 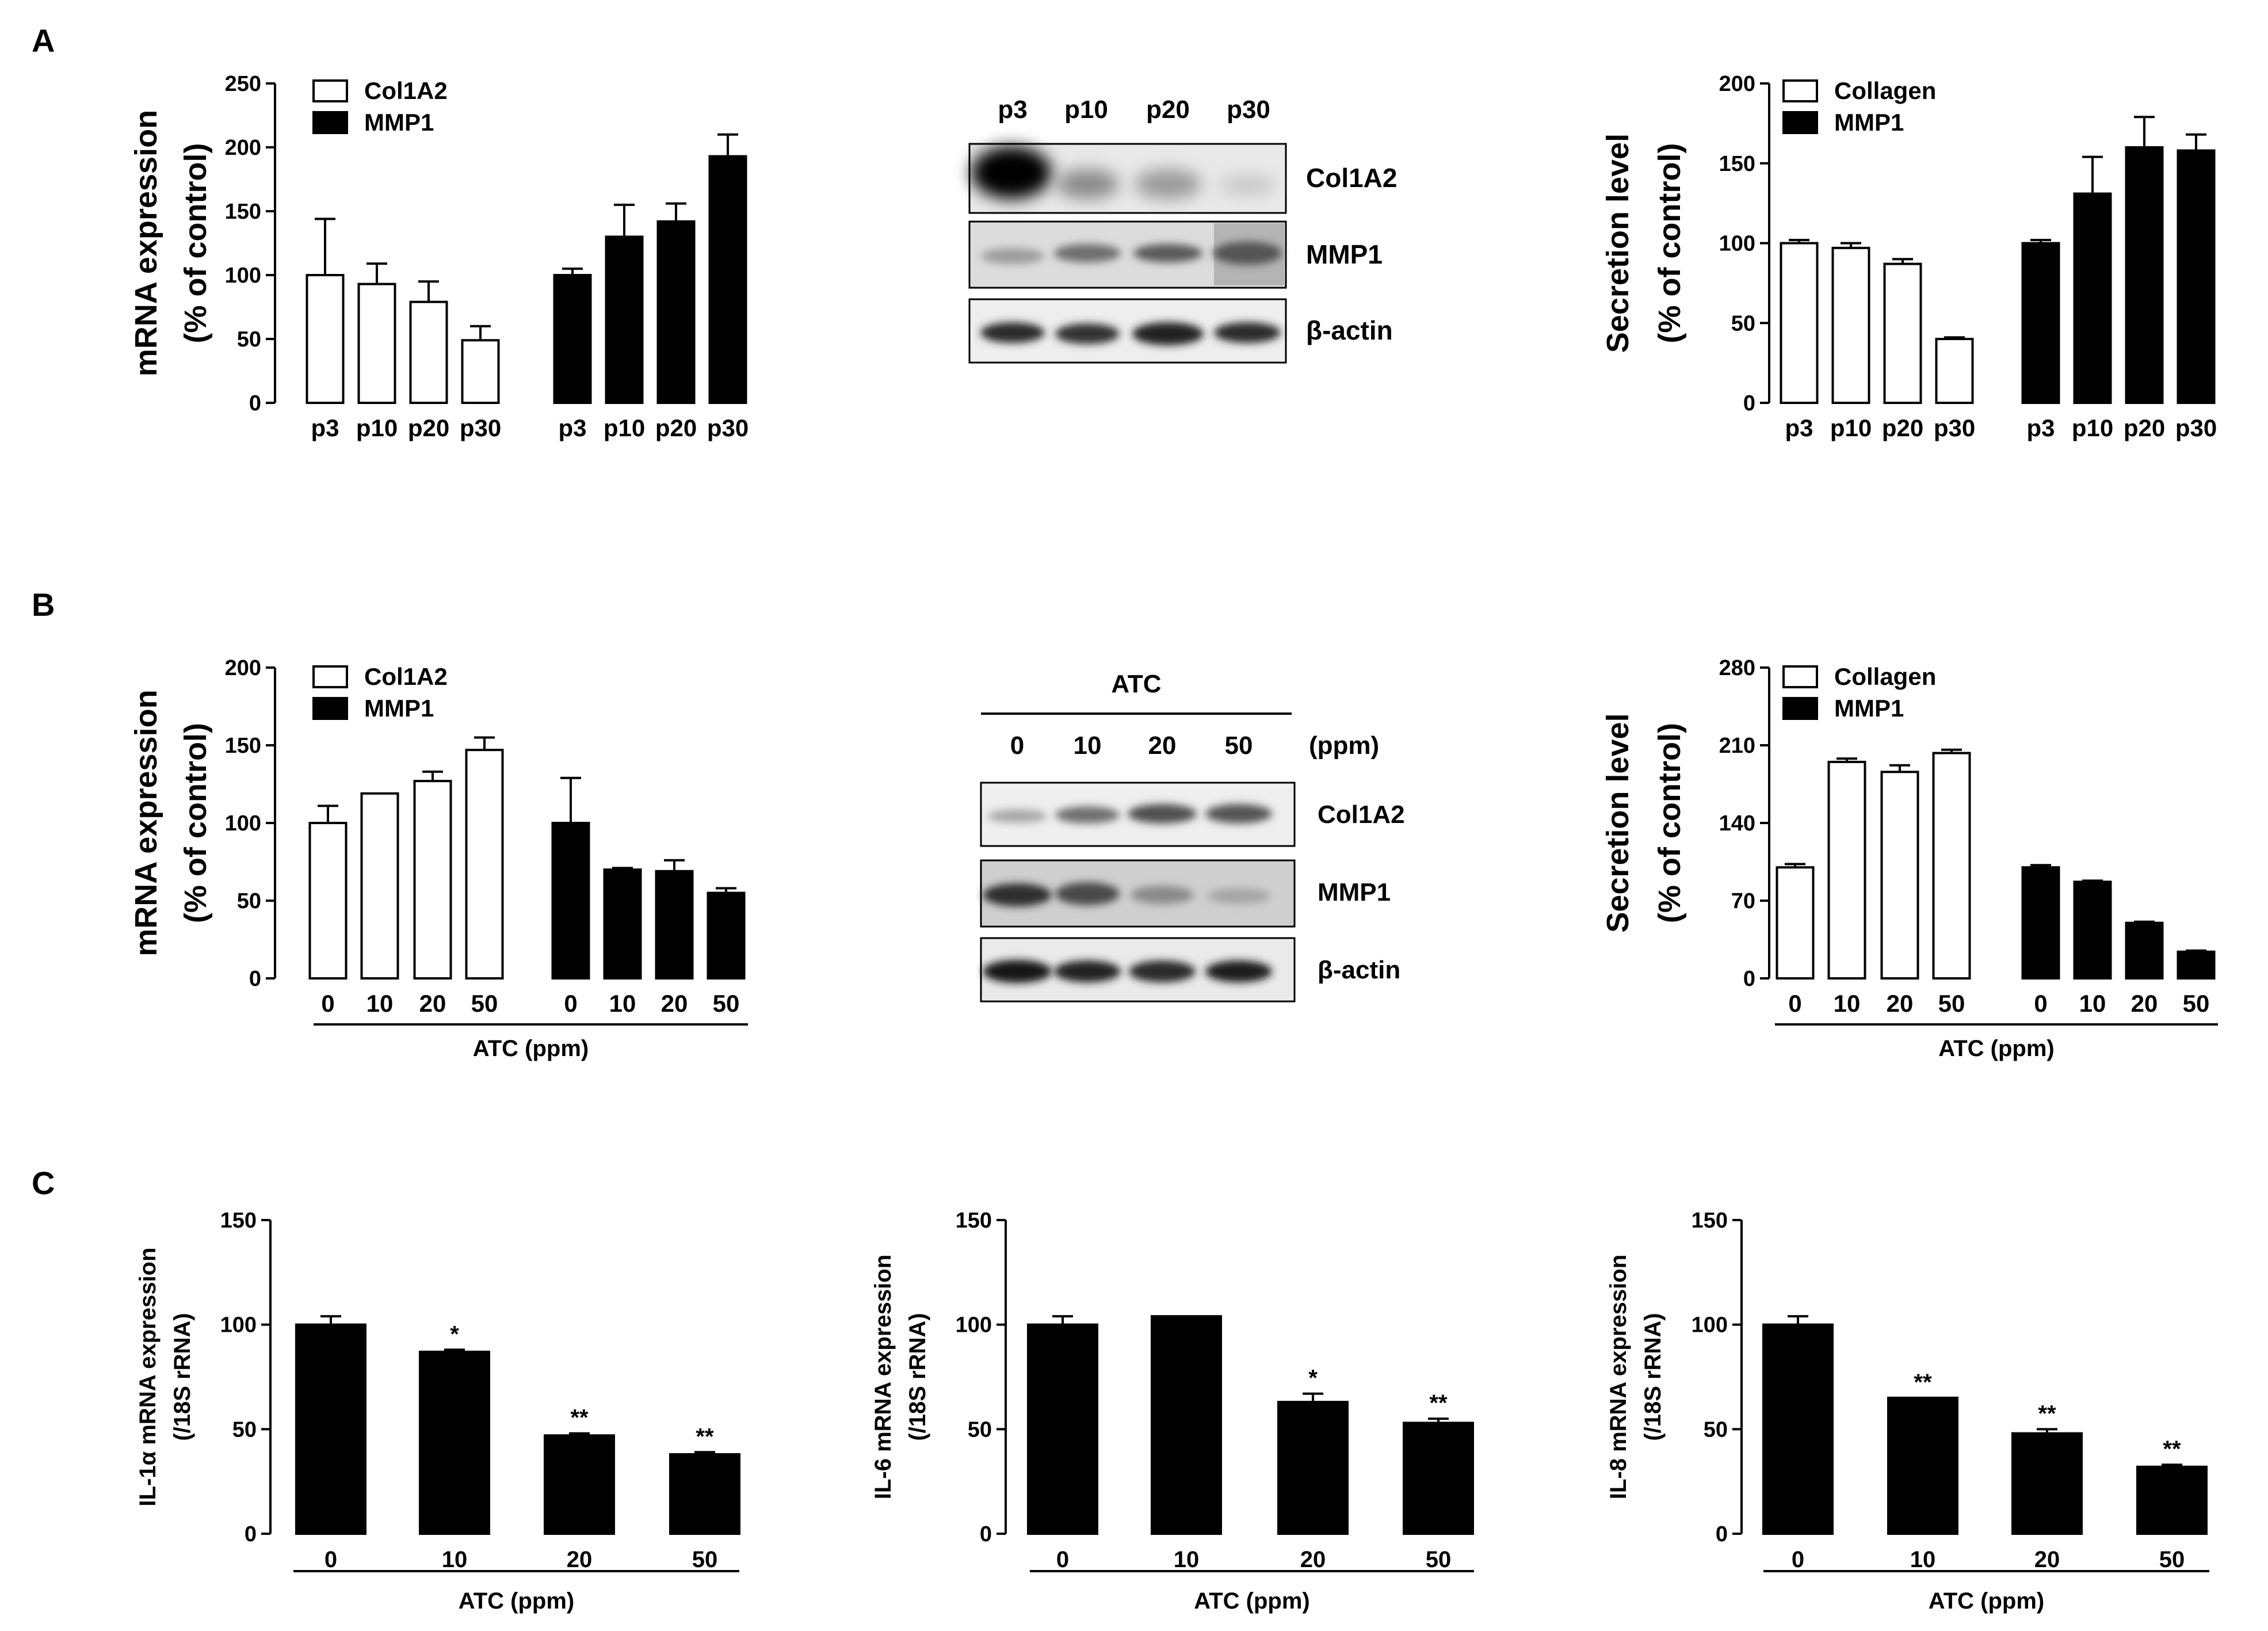 I want to click on x-axis-label: ATC (ppm), so click(x=1986, y=1601).